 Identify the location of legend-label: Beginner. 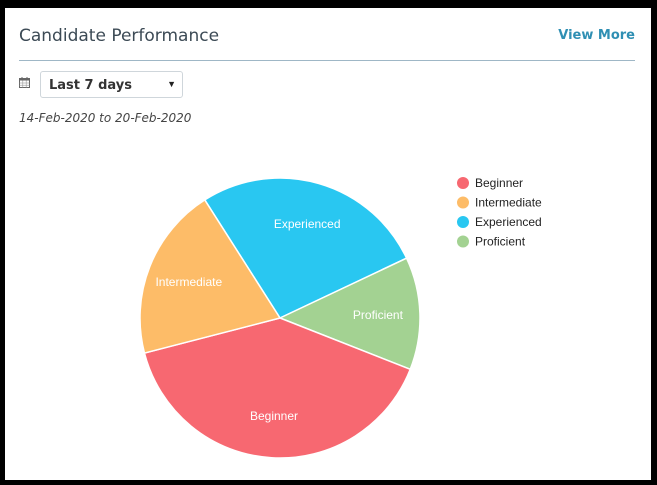
(499, 183).